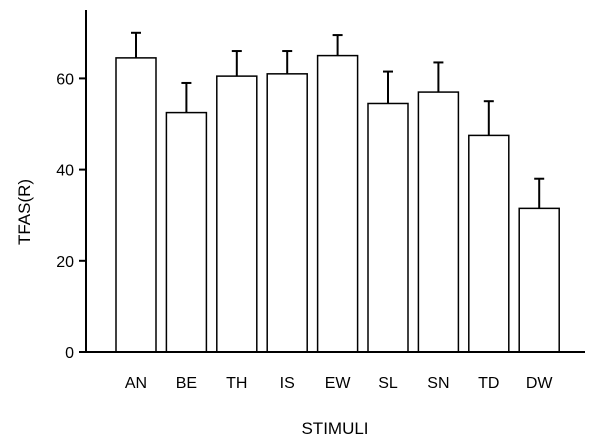 The width and height of the screenshot is (591, 446). I want to click on y-tick-label: 20, so click(65, 262).